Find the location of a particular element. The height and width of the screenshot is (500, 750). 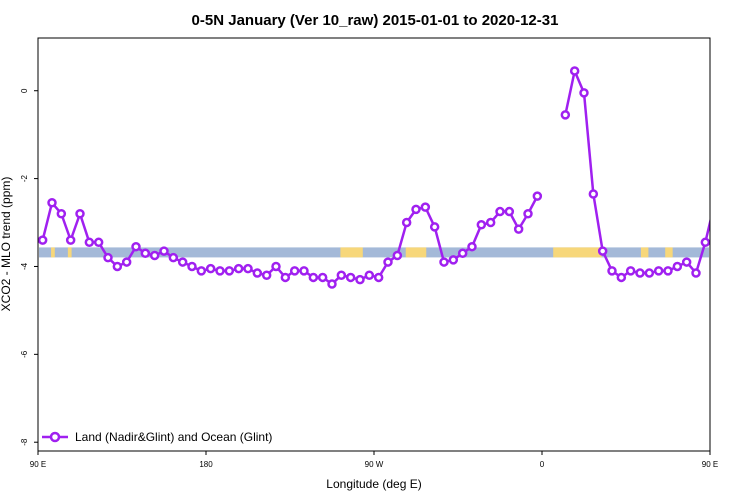

y-tick-label: -6 is located at coordinates (24, 354).